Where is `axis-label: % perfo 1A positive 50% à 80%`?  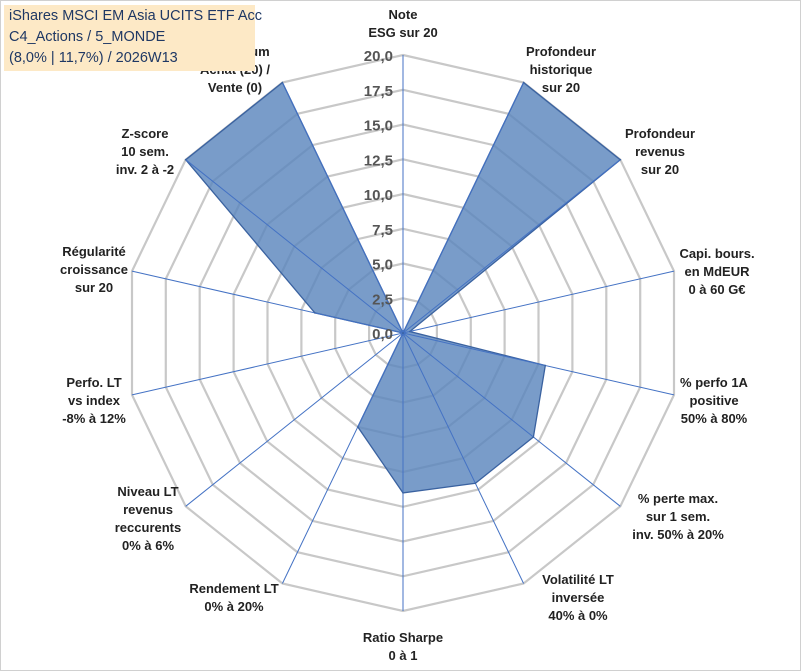 axis-label: % perfo 1A positive 50% à 80% is located at coordinates (714, 400).